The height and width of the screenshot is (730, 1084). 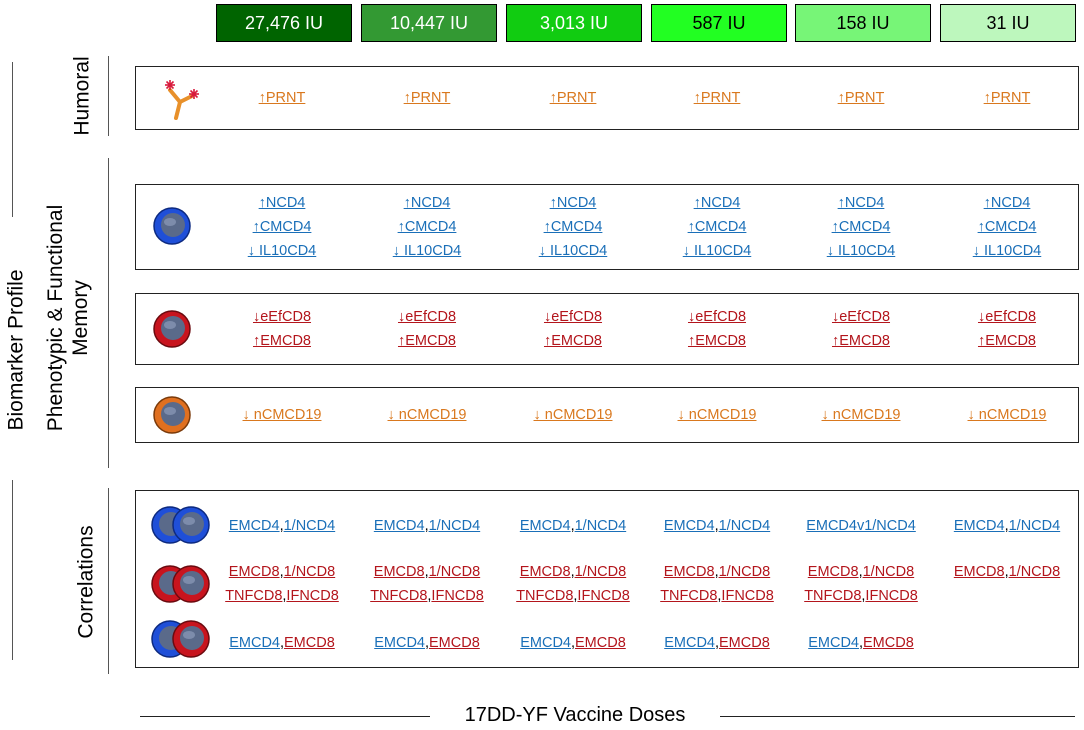 I want to click on humoral-label: Humoral, so click(x=82, y=96).